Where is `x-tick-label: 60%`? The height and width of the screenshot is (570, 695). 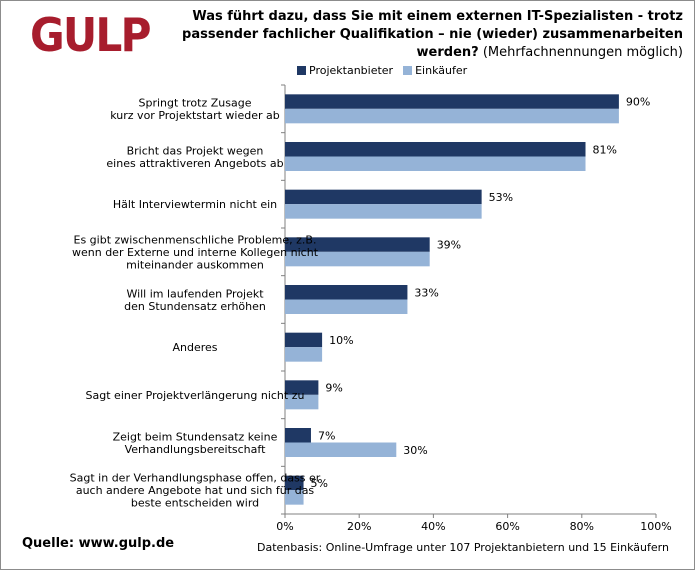
x-tick-label: 60% is located at coordinates (507, 526).